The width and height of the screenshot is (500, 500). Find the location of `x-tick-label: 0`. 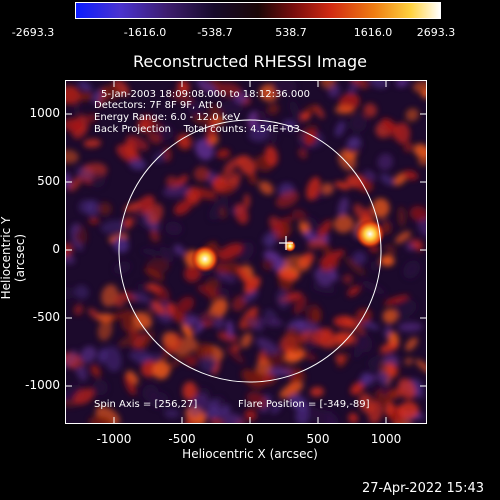

x-tick-label: 0 is located at coordinates (250, 439).